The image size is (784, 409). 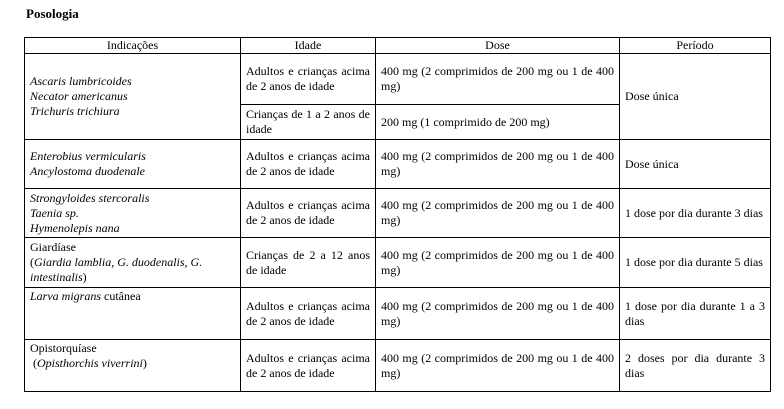 I want to click on dose-cell: 200 mg (1 comprimido de 200 mg), so click(x=497, y=122).